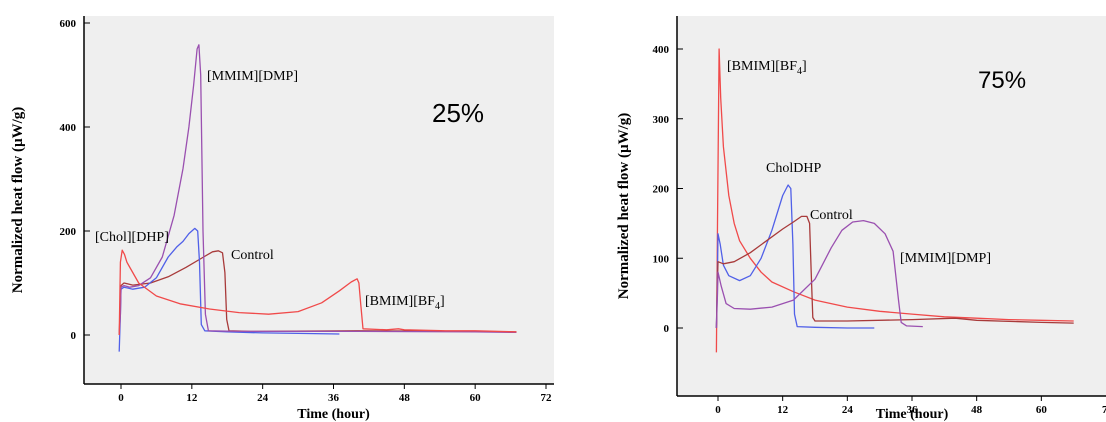 The image size is (1106, 422). Describe the element at coordinates (333, 414) in the screenshot. I see `left-x-axis-label: Time (hour)` at that location.